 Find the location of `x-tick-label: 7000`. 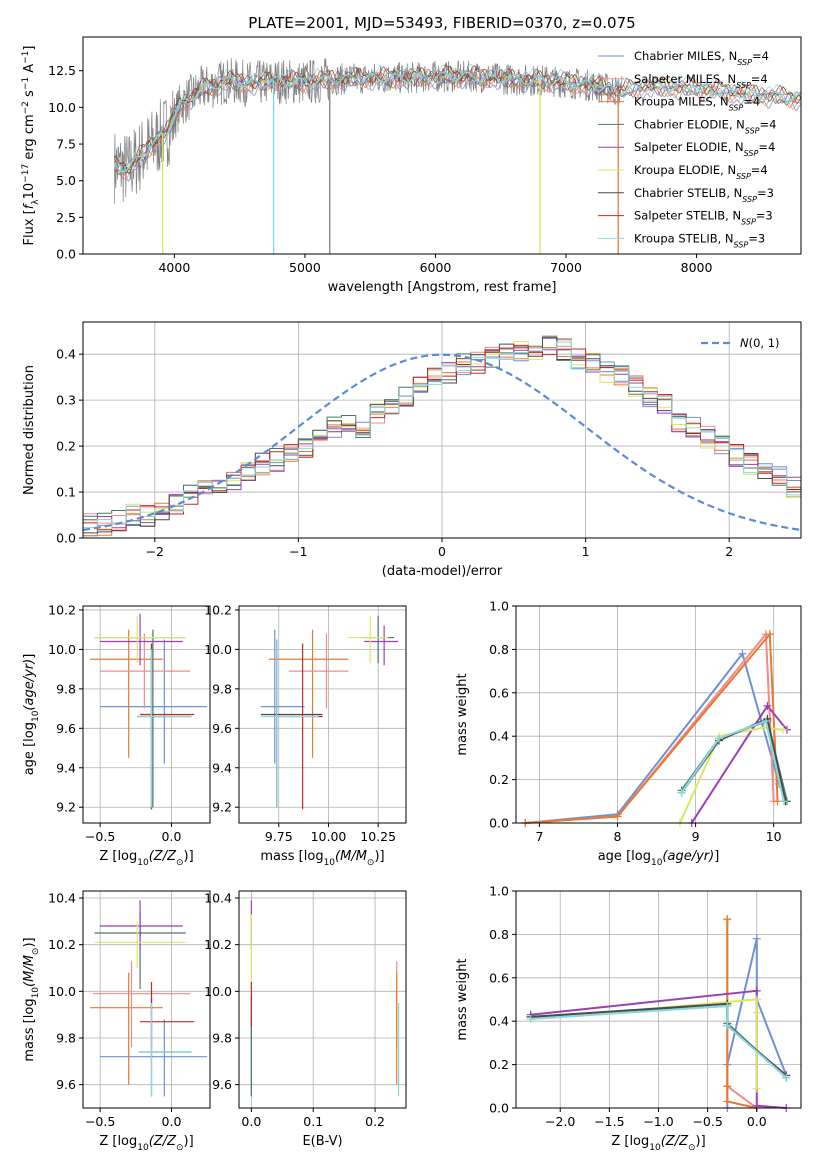

x-tick-label: 7000 is located at coordinates (566, 267).